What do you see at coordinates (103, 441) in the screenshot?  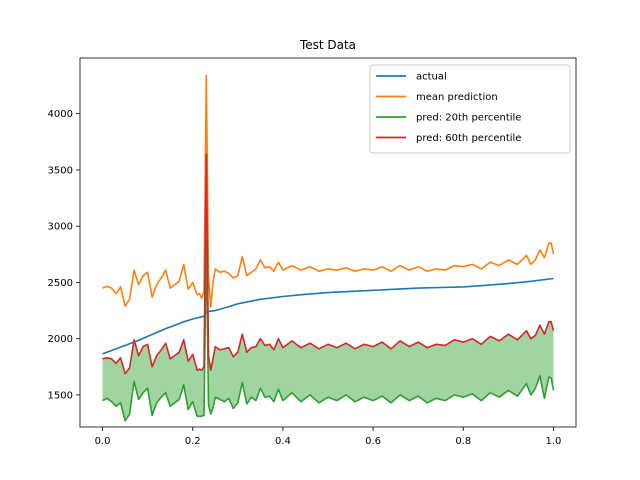 I see `x-tick-label: 0.0` at bounding box center [103, 441].